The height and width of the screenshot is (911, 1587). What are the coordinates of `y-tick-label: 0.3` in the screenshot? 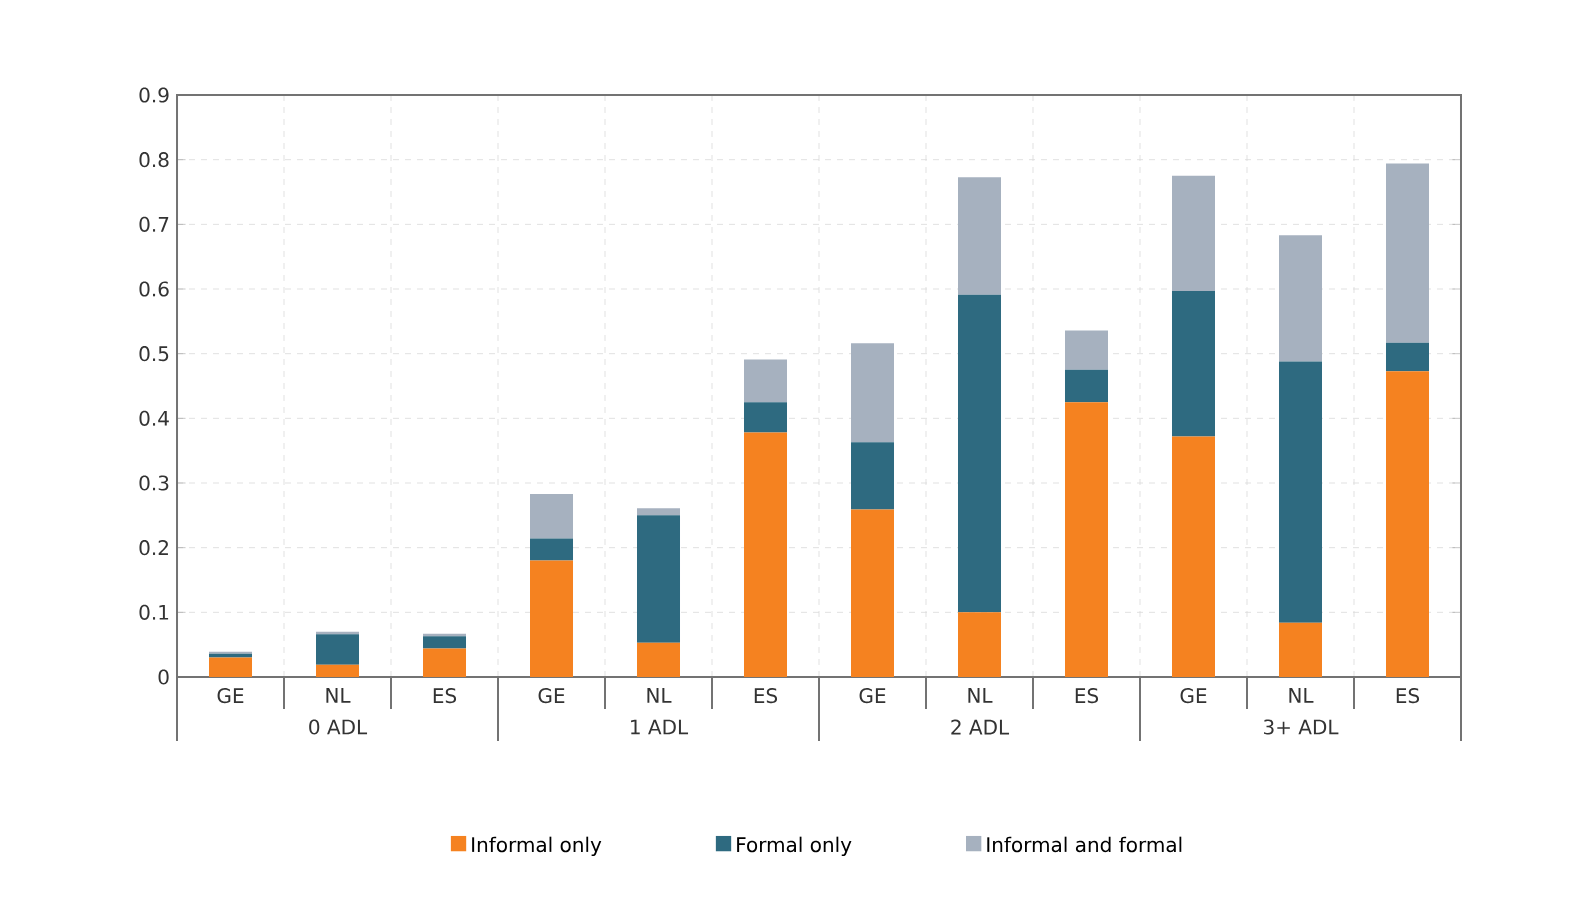 It's located at (154, 483).